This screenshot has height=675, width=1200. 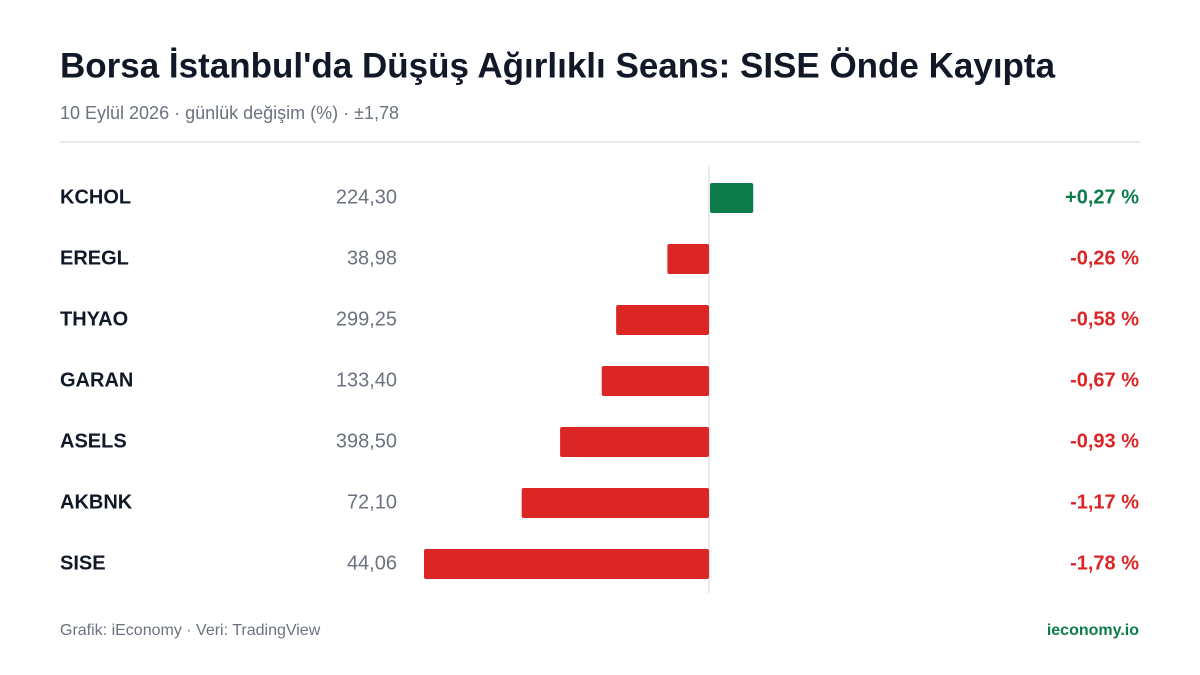 I want to click on ticker-label: KCHOL, so click(x=95, y=197).